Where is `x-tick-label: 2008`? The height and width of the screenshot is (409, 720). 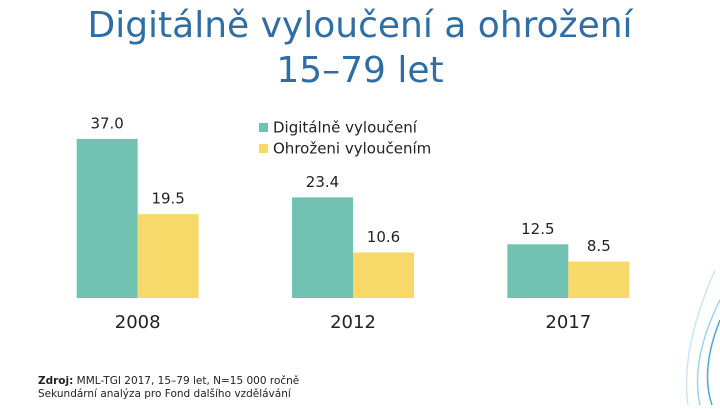 x-tick-label: 2008 is located at coordinates (138, 322).